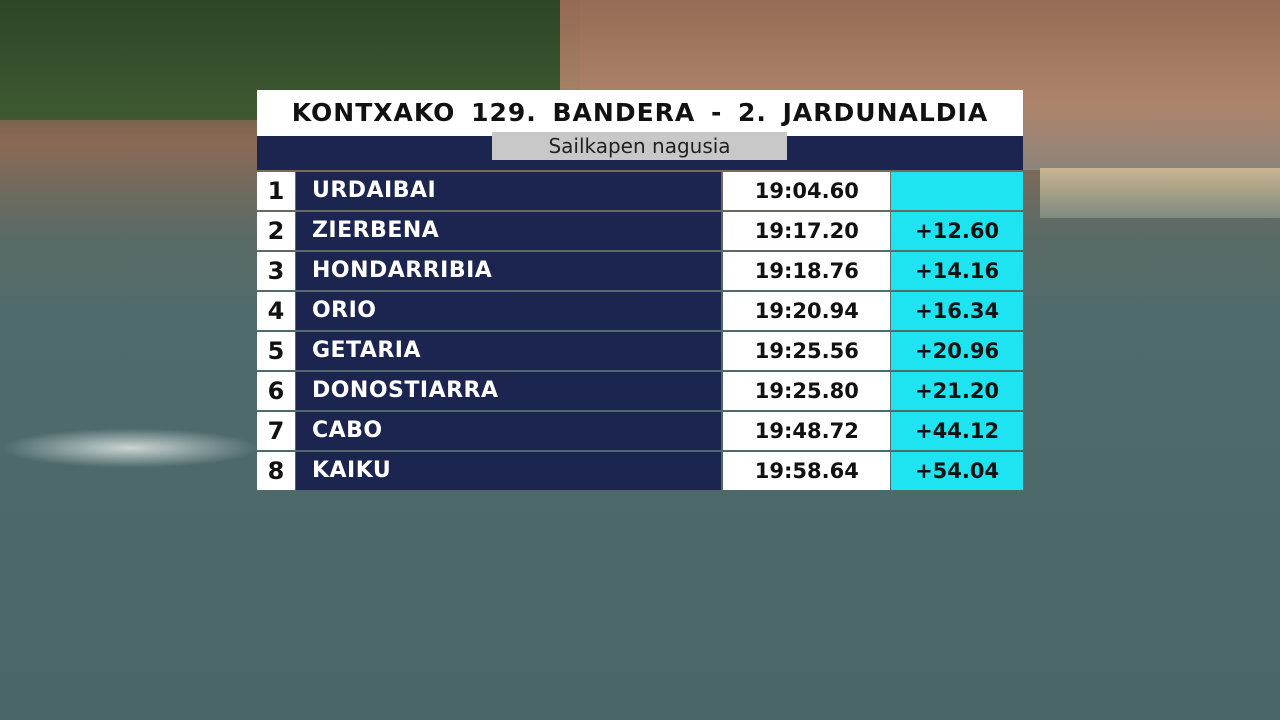 This screenshot has width=1280, height=720. I want to click on panel-title: KONTXAKO 129. BANDERA - 2. JARDUNALDIA, so click(640, 113).